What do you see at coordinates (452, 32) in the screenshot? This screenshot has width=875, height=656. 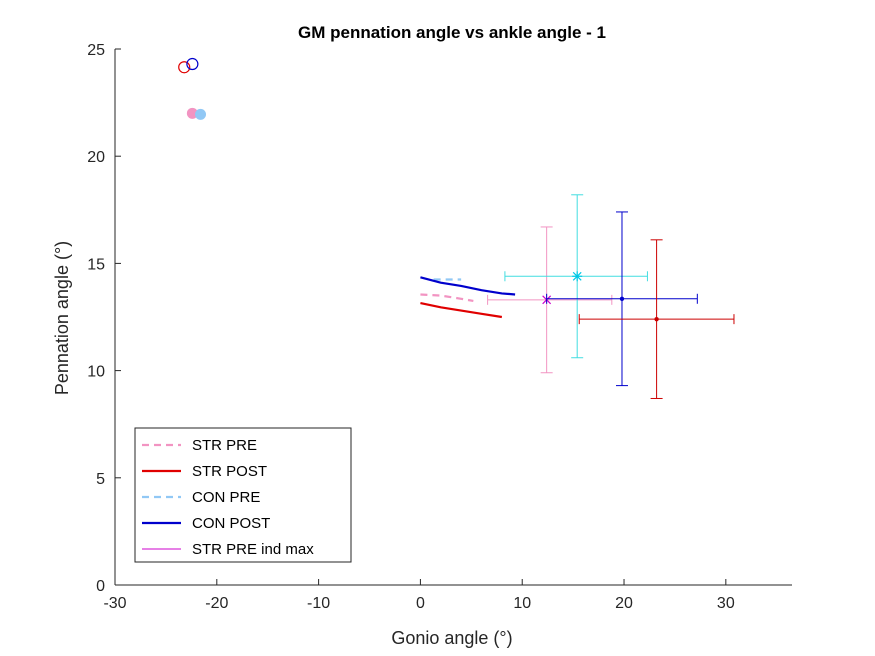 I see `chart-title: GM pennation angle vs ankle angle - 1` at bounding box center [452, 32].